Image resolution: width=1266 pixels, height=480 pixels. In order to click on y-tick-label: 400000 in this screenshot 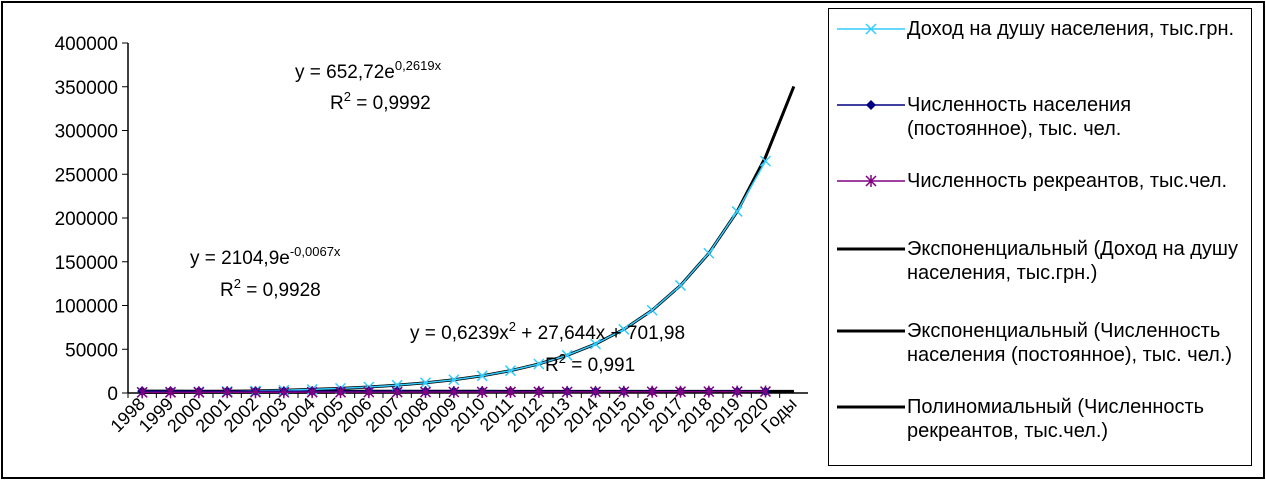, I will do `click(86, 44)`.